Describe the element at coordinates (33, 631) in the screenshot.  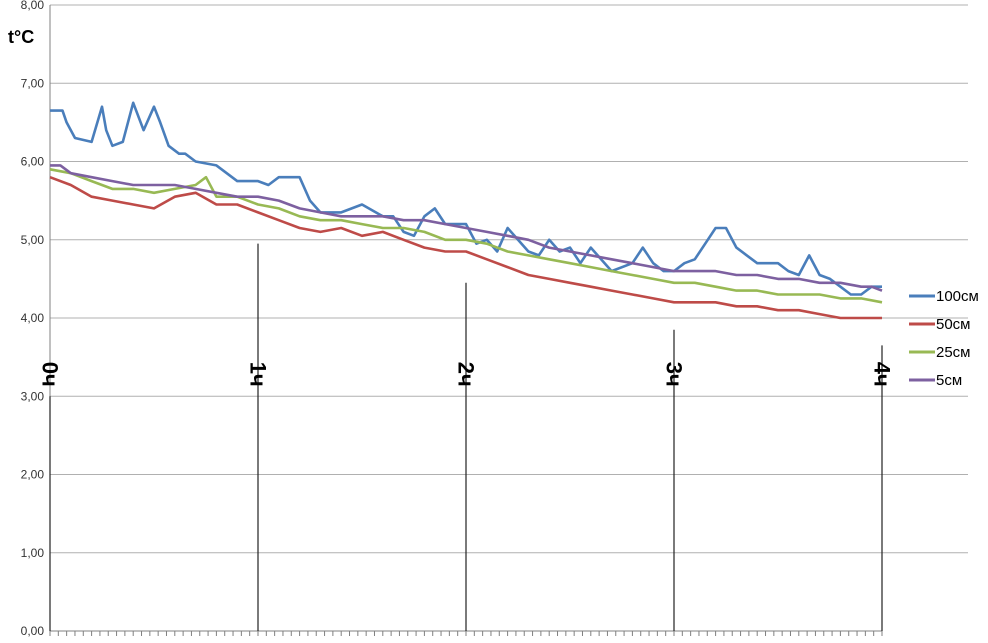
I see `y-tick-label: 0,00` at that location.